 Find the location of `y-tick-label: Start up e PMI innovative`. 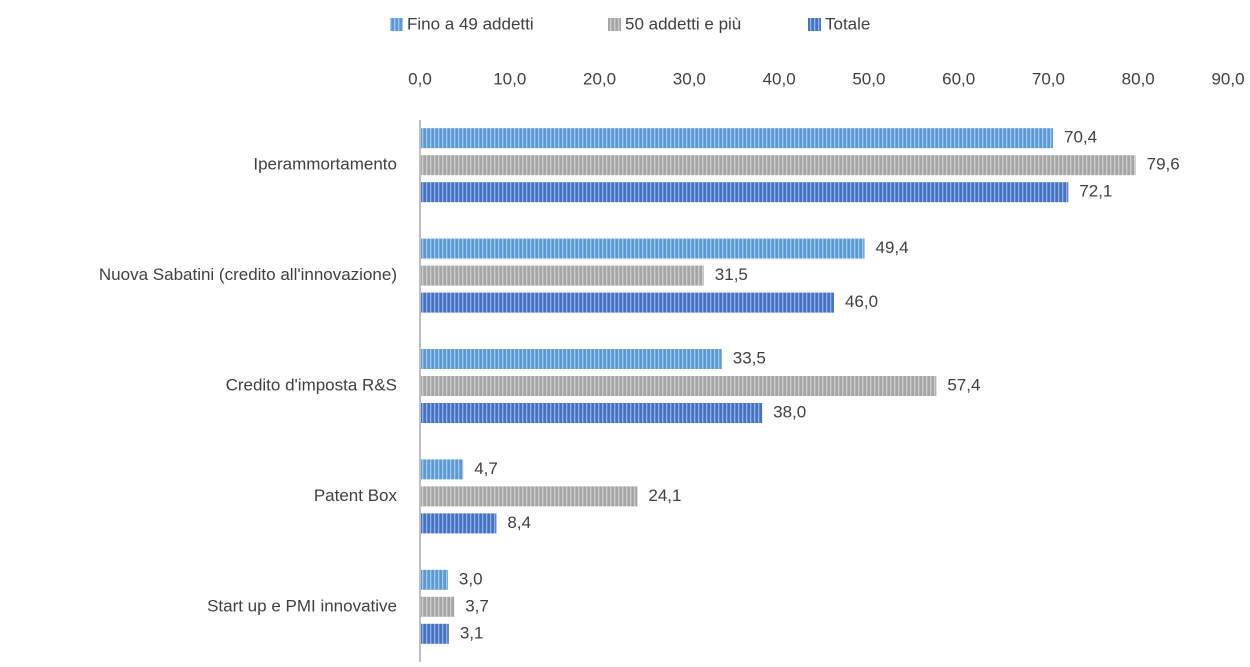

y-tick-label: Start up e PMI innovative is located at coordinates (302, 605).